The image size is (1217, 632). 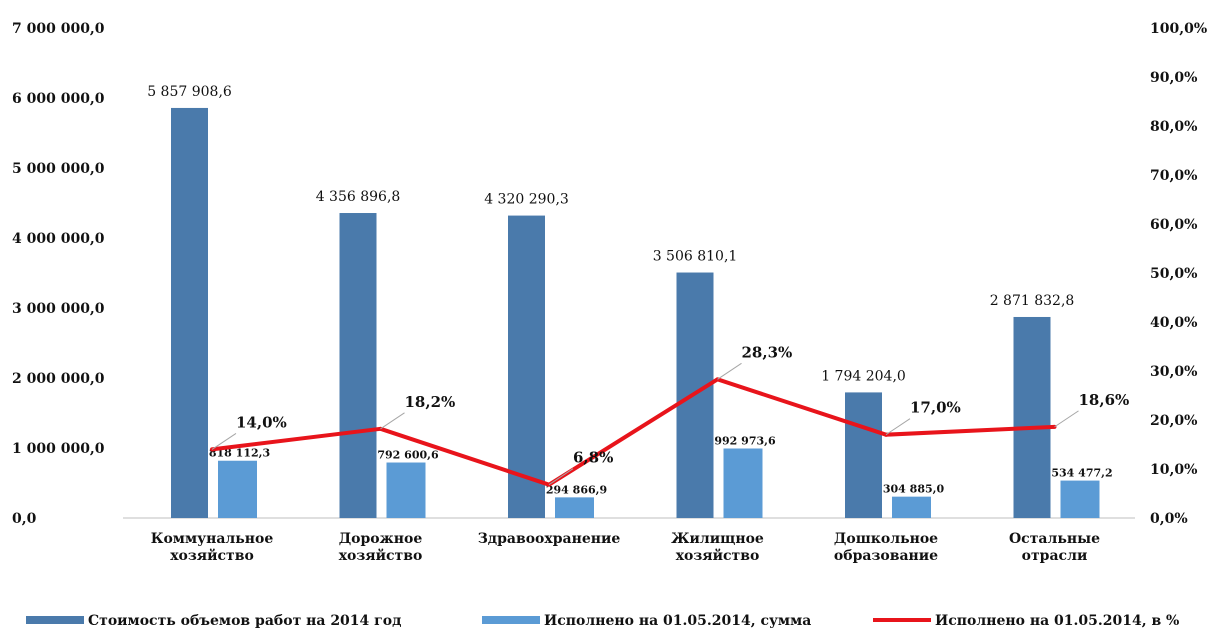 What do you see at coordinates (1057, 621) in the screenshot?
I see `legend-label: Исполнено на 01.05.2014, в %` at bounding box center [1057, 621].